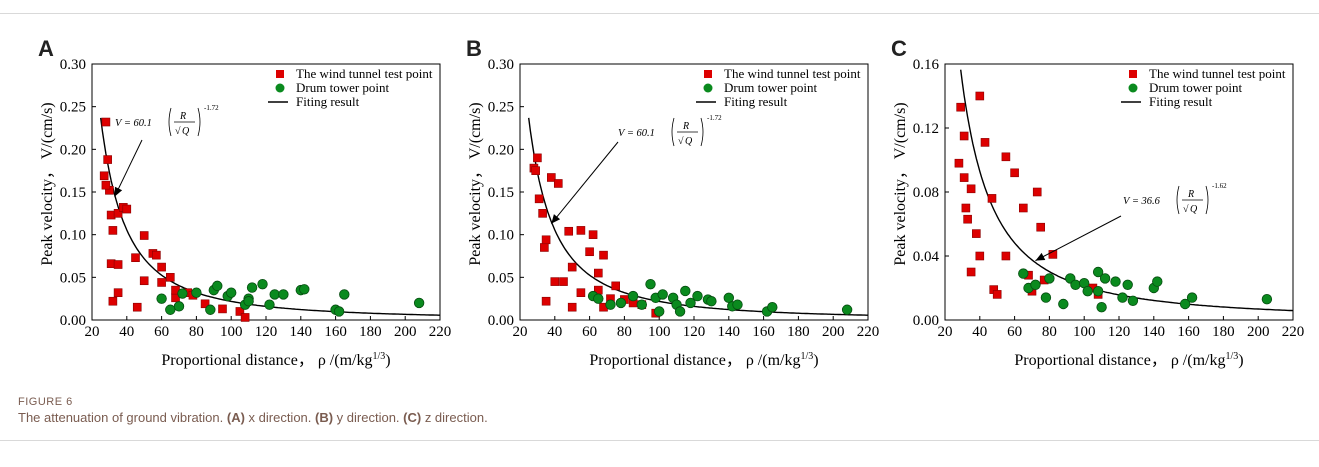 The height and width of the screenshot is (467, 1319). I want to click on x-tick-label: 80, so click(1049, 332).